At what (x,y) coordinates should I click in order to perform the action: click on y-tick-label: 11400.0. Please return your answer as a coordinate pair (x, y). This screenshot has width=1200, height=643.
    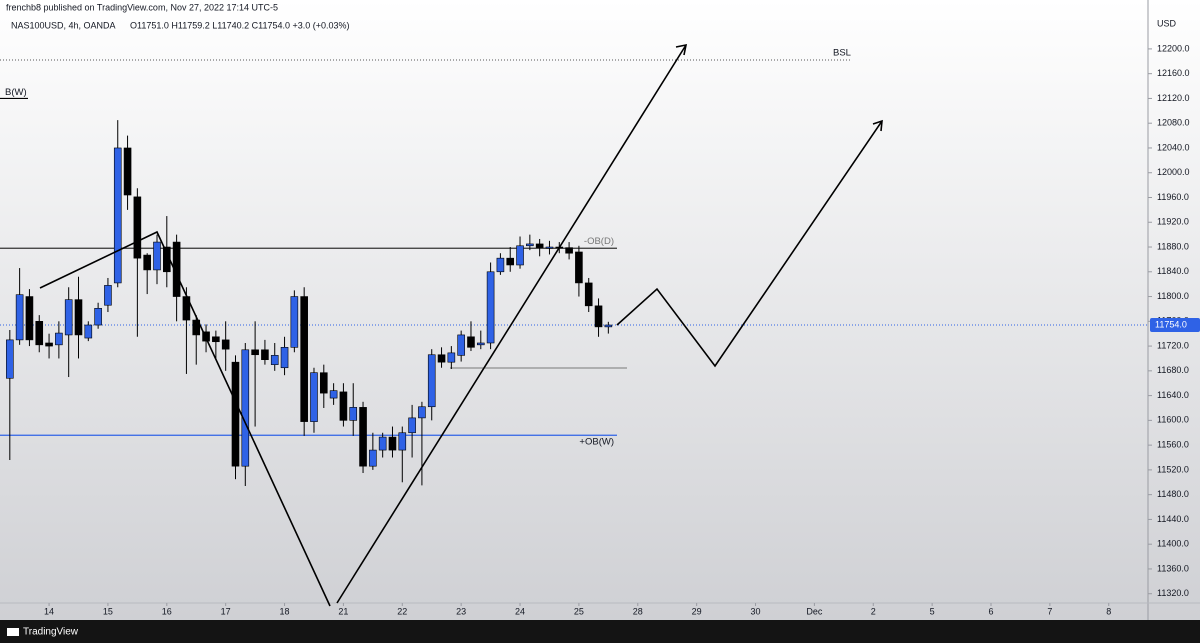
    Looking at the image, I should click on (1173, 544).